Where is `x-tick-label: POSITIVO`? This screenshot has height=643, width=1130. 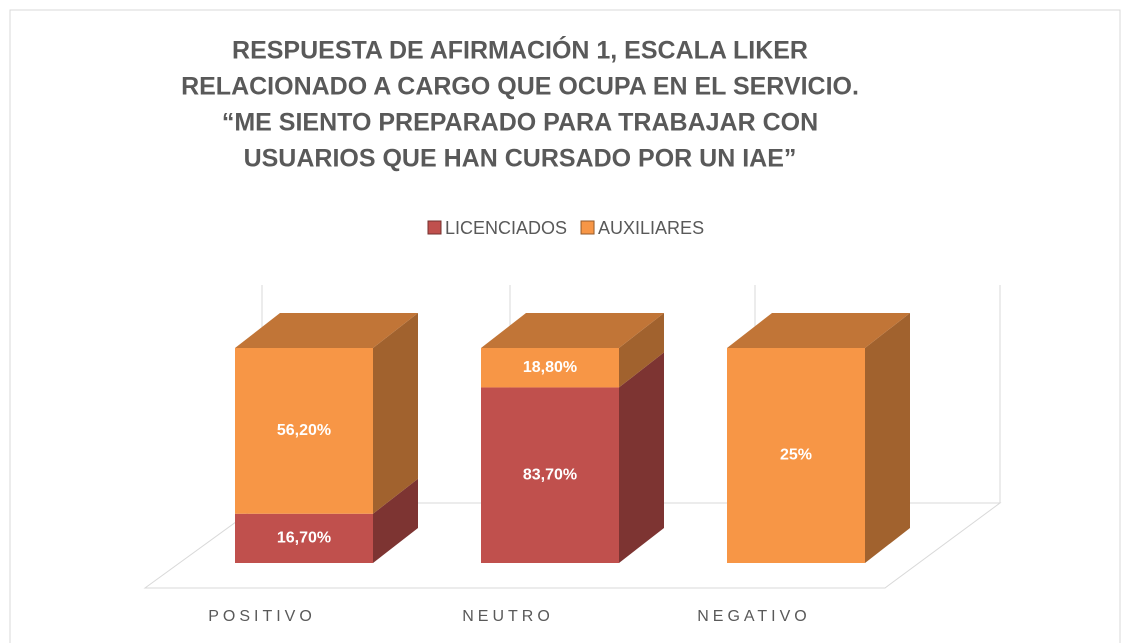
x-tick-label: POSITIVO is located at coordinates (262, 616).